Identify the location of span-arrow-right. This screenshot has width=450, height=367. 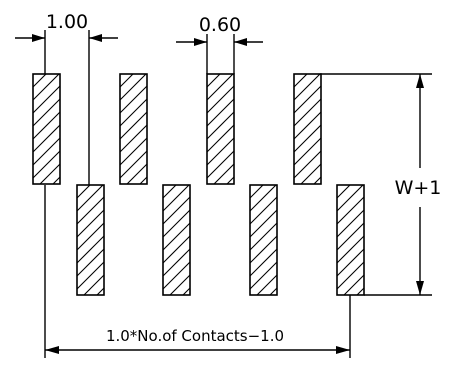
(343, 350).